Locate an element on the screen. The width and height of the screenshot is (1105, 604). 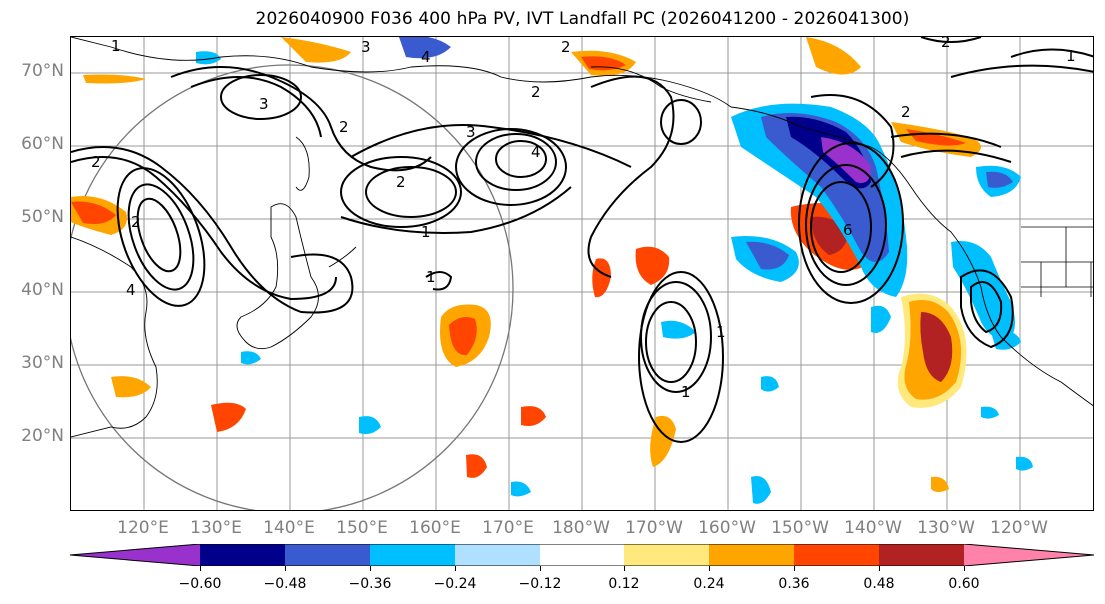
contour-label-2c: 2 is located at coordinates (344, 127).